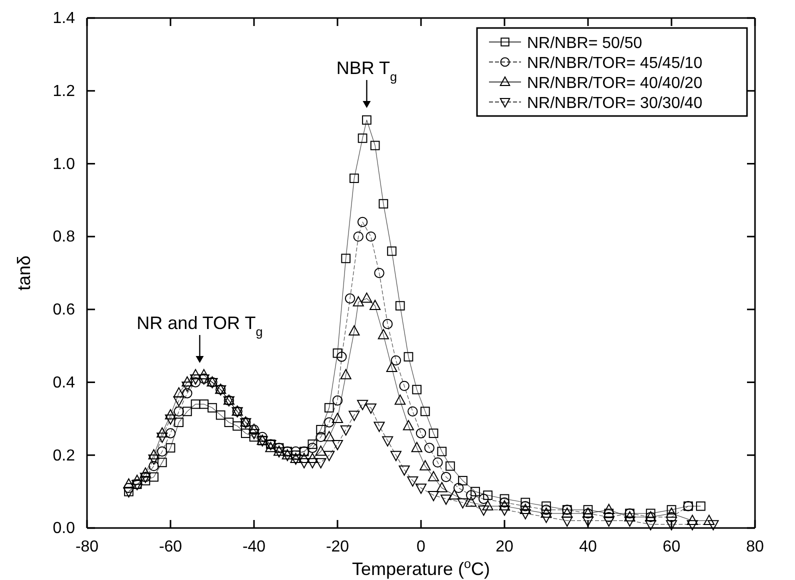 The height and width of the screenshot is (580, 795). What do you see at coordinates (64, 164) in the screenshot?
I see `y-tick-label: 1.0` at bounding box center [64, 164].